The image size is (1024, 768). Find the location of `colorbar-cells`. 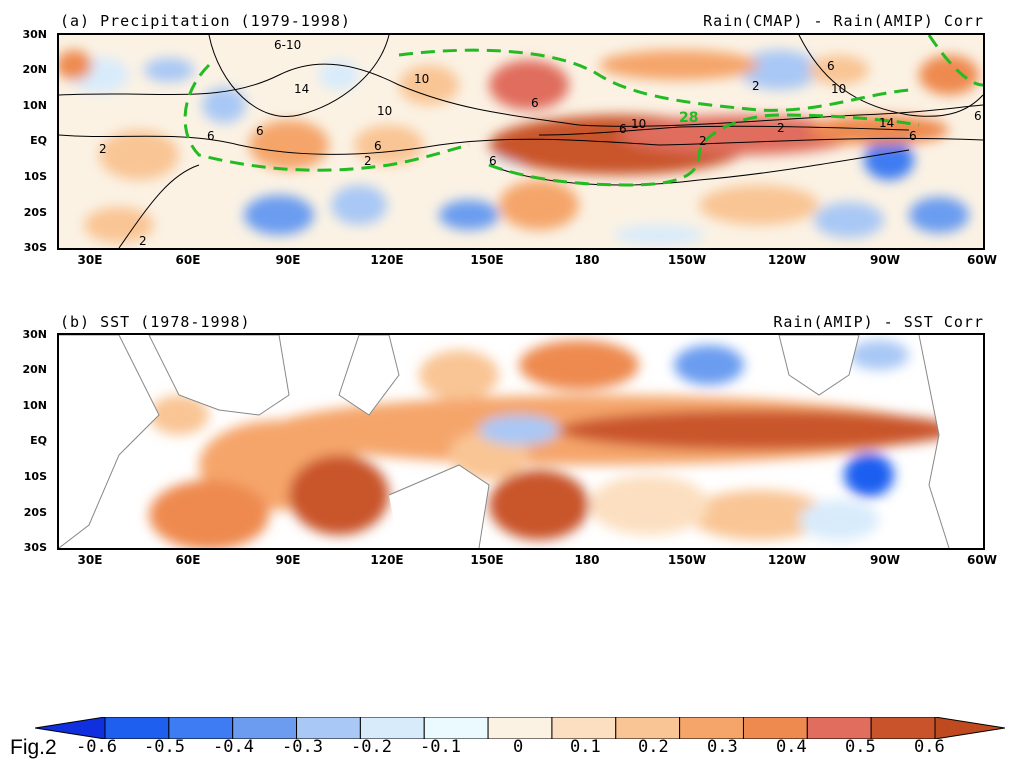

colorbar-cells is located at coordinates (520, 728).